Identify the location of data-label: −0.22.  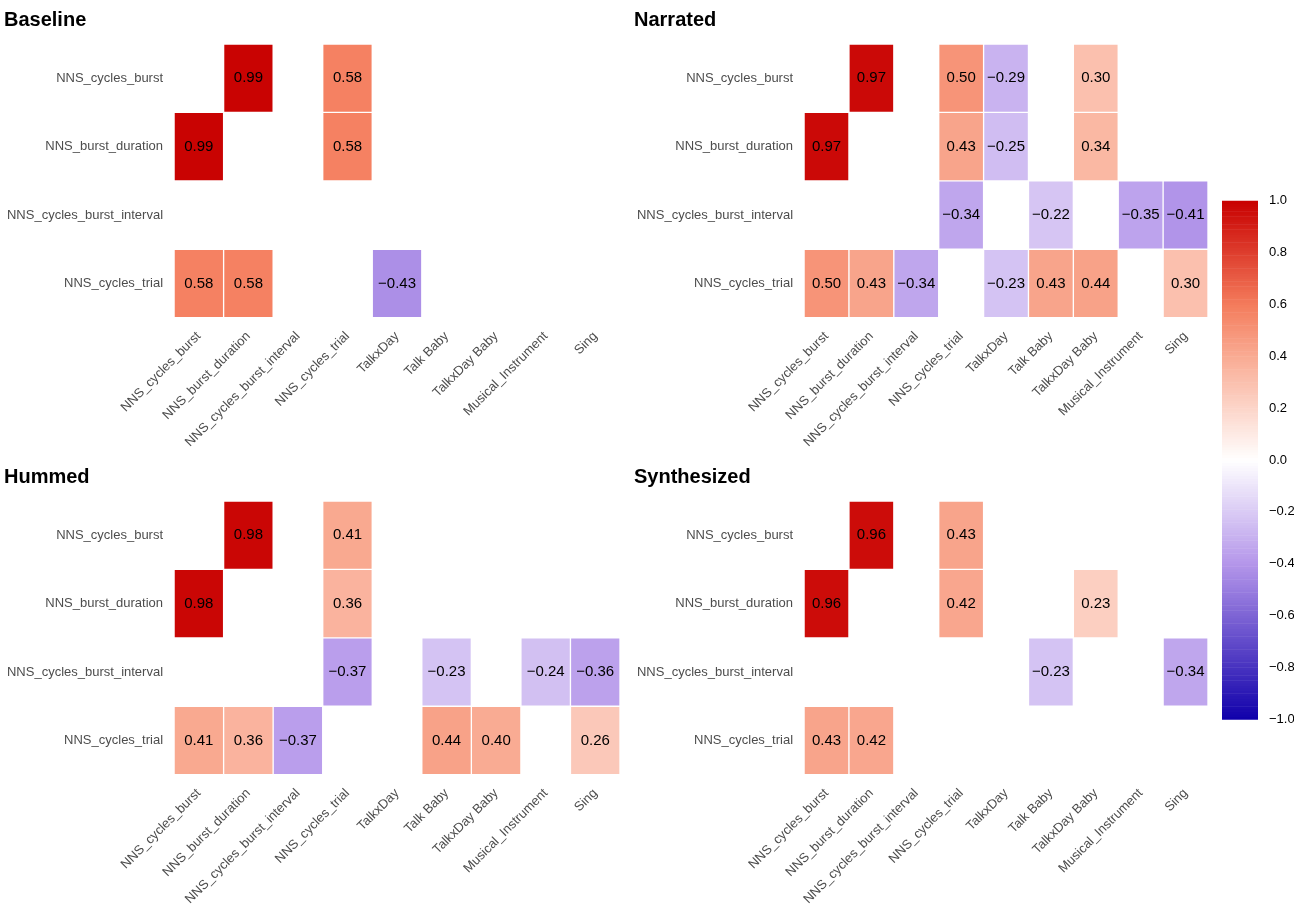
(1050, 214).